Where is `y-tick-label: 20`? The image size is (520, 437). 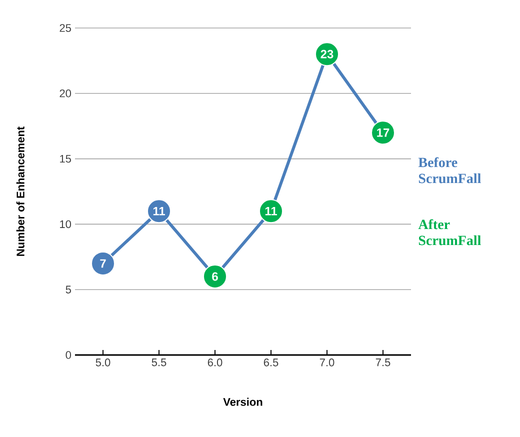
y-tick-label: 20 is located at coordinates (66, 94).